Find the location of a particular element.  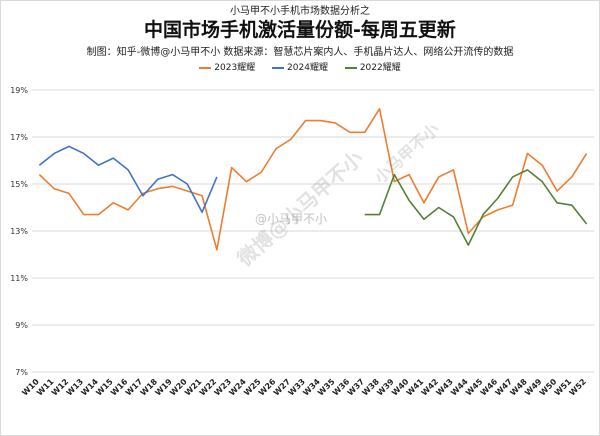

legend-swatch-2023 is located at coordinates (205, 67).